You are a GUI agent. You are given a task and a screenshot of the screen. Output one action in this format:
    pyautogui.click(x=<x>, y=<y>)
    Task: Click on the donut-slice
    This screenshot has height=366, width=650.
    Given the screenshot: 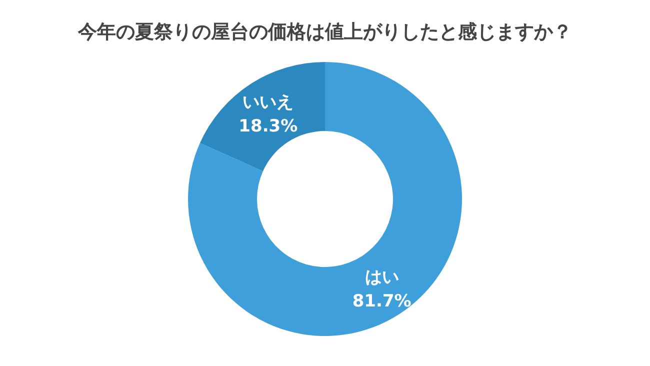 What is the action you would take?
    pyautogui.click(x=262, y=117)
    